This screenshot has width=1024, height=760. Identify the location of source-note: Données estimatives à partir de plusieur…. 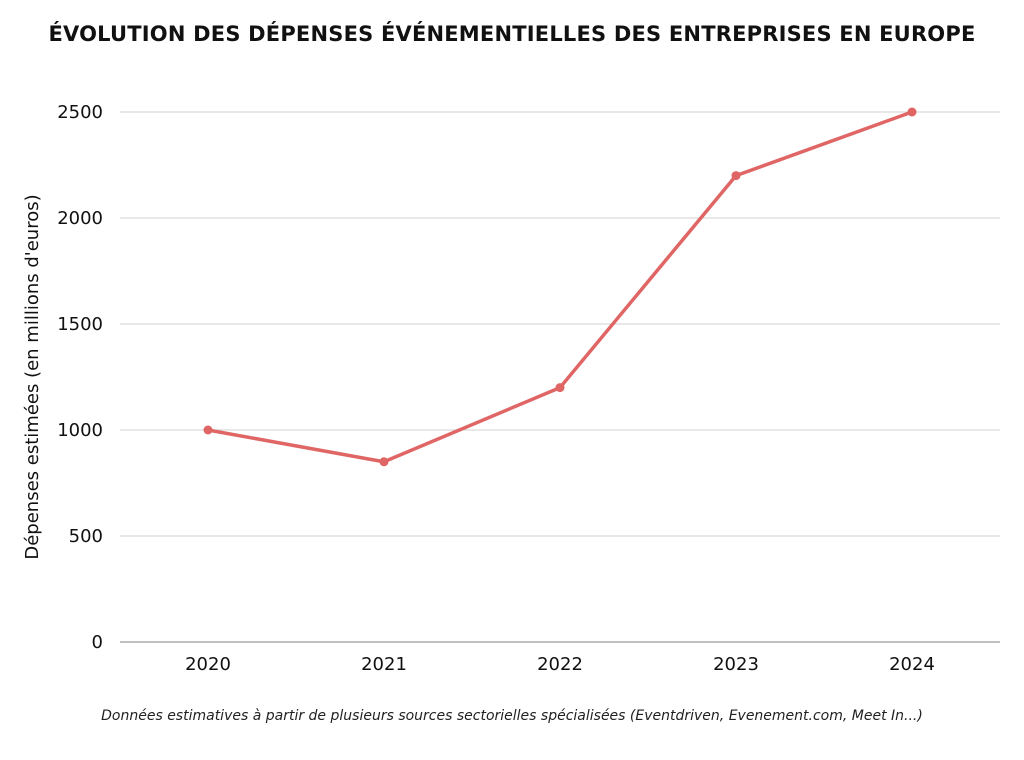
(512, 716).